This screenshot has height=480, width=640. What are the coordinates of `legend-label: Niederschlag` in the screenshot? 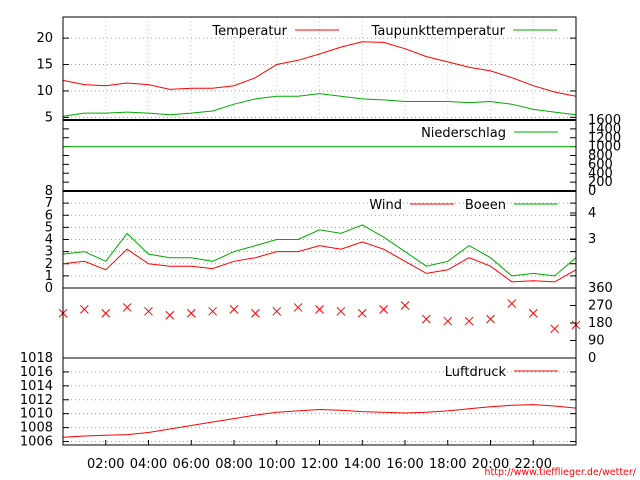 It's located at (463, 133).